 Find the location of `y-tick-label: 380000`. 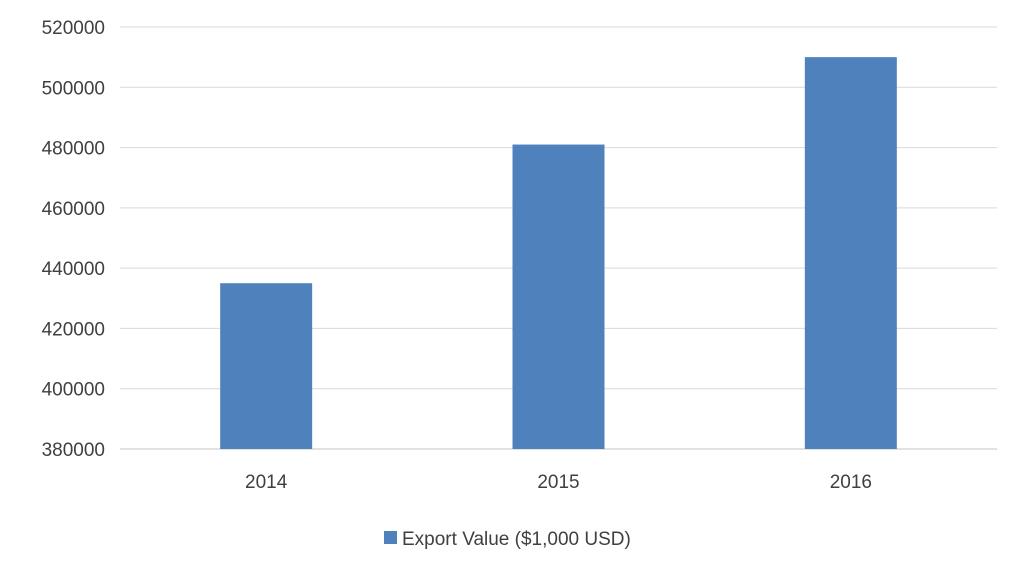

y-tick-label: 380000 is located at coordinates (73, 450).